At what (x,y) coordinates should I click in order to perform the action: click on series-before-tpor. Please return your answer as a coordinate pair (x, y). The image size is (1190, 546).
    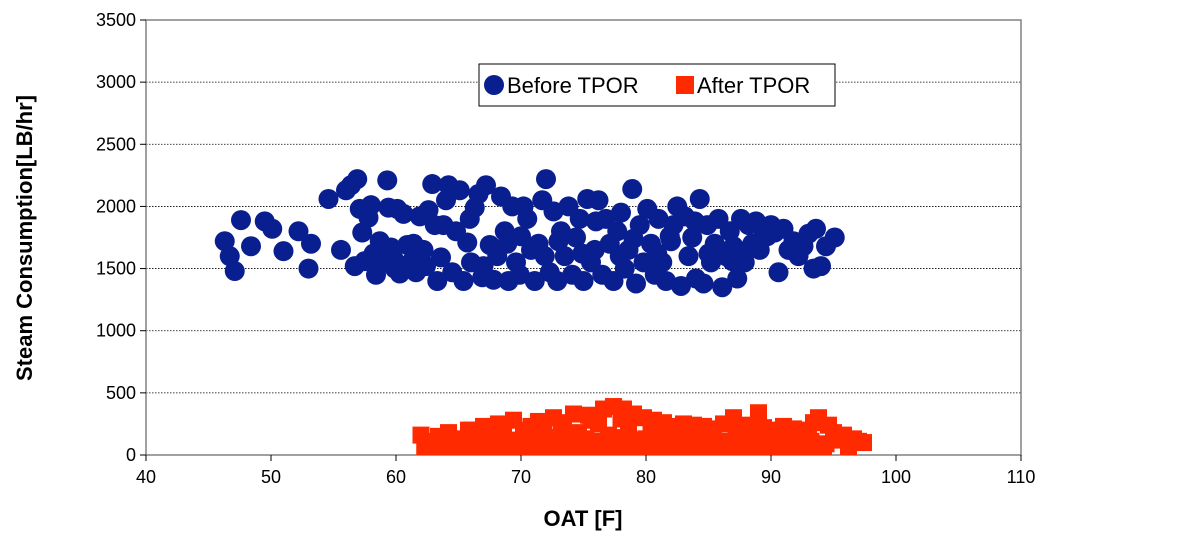
    Looking at the image, I should click on (529, 233).